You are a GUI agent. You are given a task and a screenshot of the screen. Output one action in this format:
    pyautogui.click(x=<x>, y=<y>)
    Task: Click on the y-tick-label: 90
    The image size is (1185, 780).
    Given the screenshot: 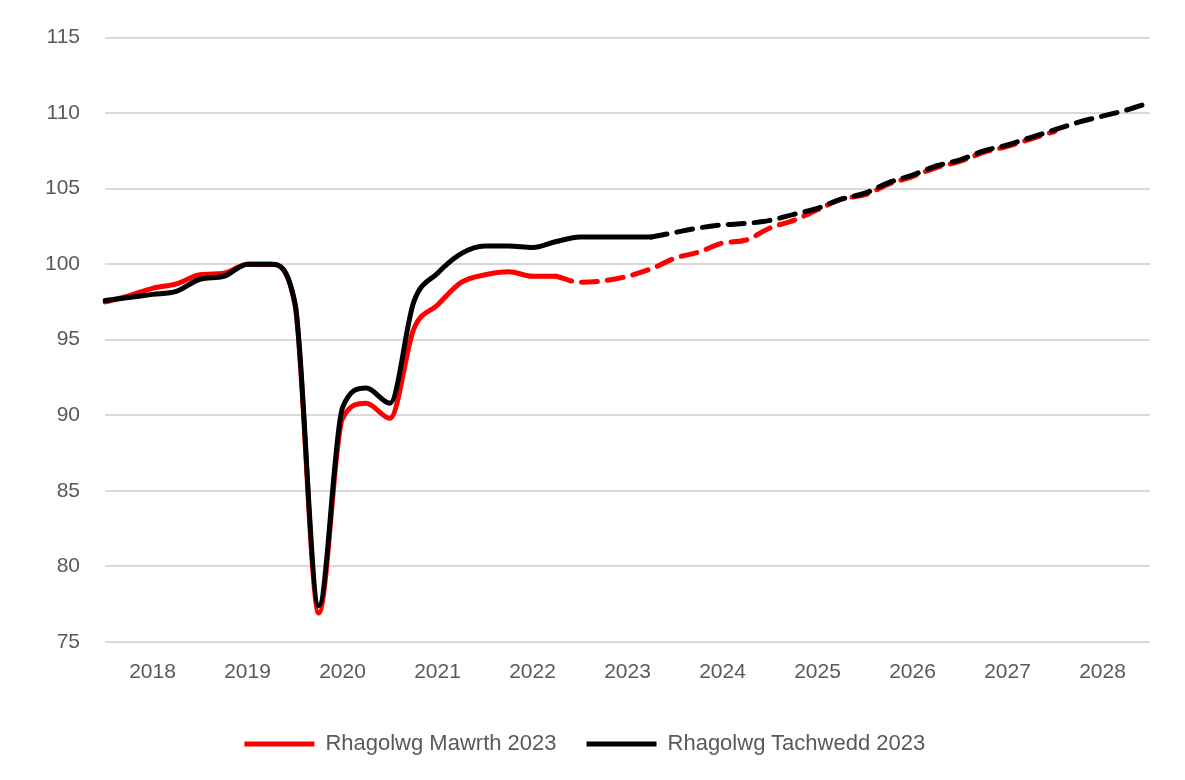 What is the action you would take?
    pyautogui.click(x=68, y=414)
    